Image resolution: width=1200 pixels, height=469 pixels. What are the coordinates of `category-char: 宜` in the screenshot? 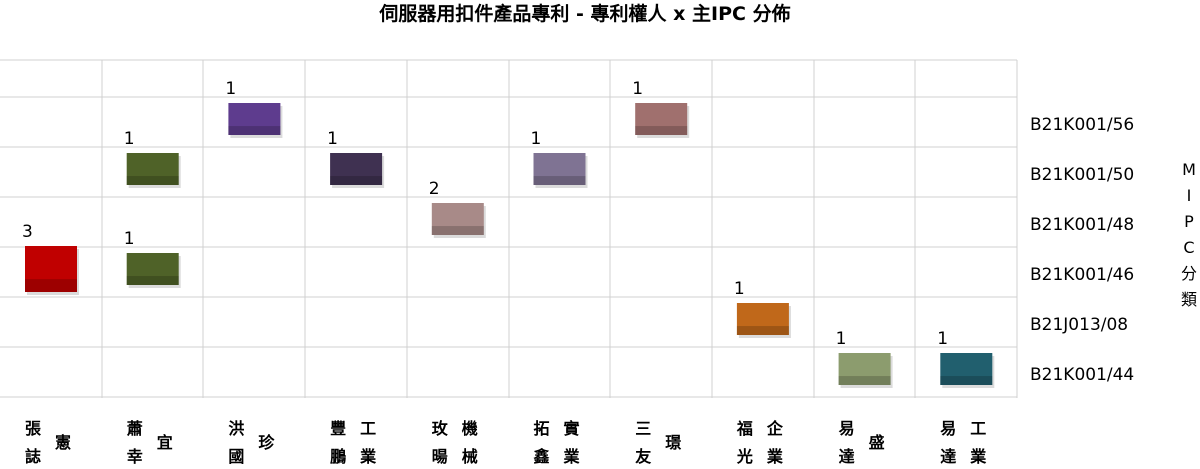 It's located at (165, 442).